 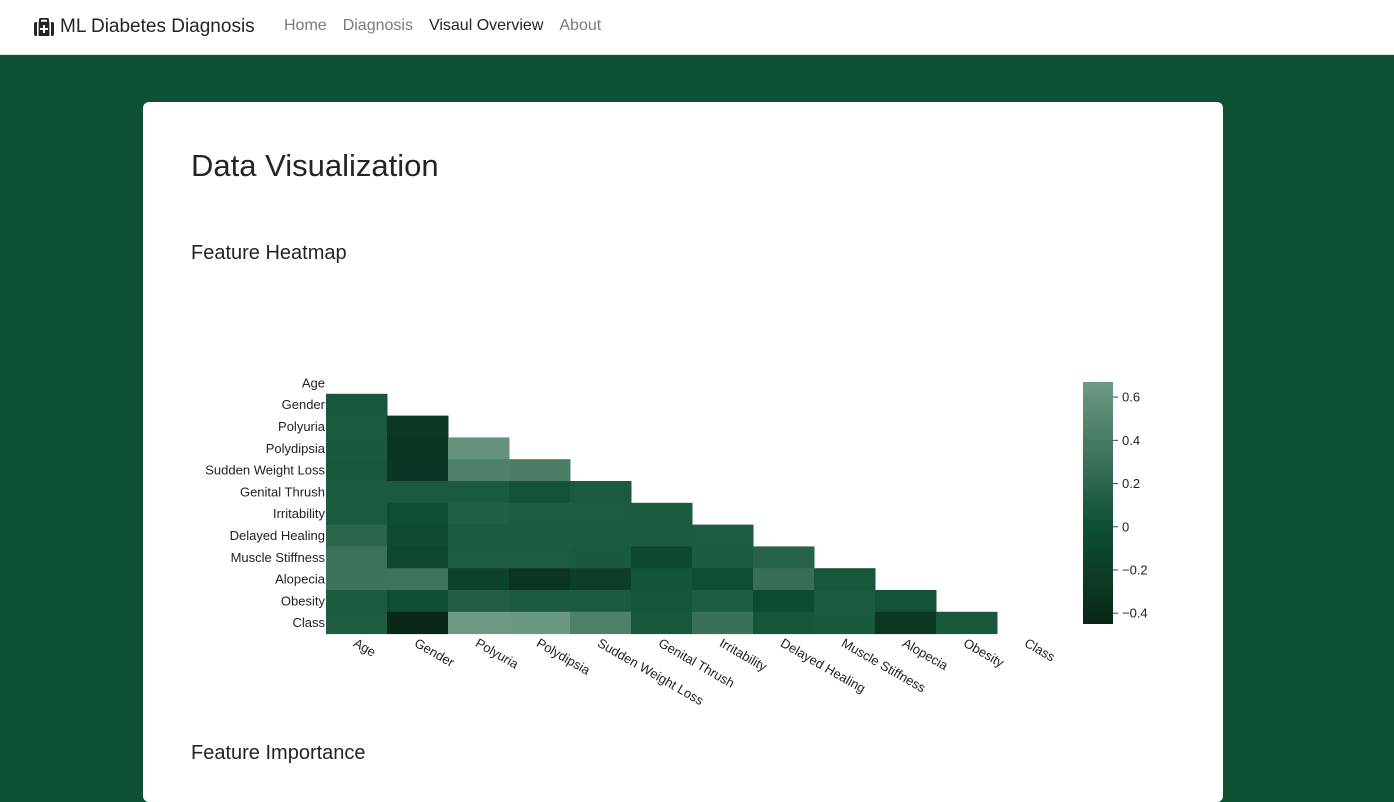 I want to click on colorbar-tick-label: 0.6, so click(x=1131, y=397).